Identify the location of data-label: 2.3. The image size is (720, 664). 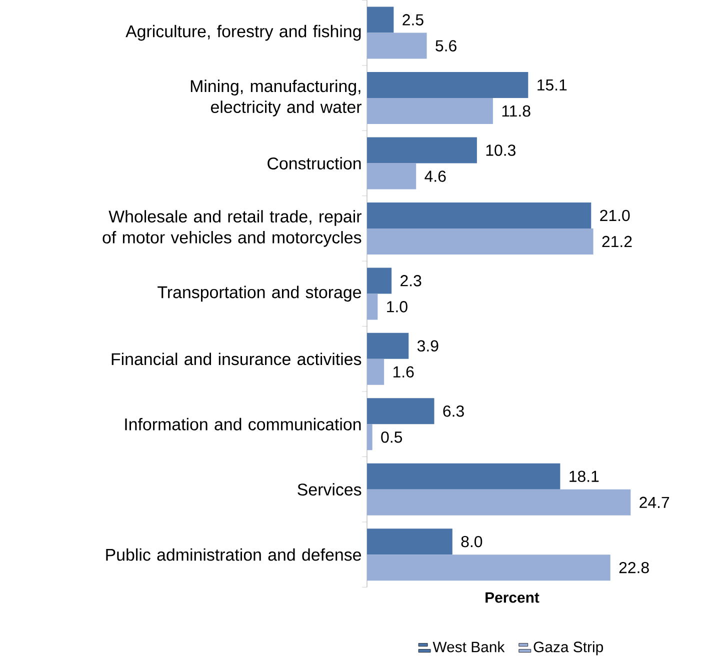
(411, 280).